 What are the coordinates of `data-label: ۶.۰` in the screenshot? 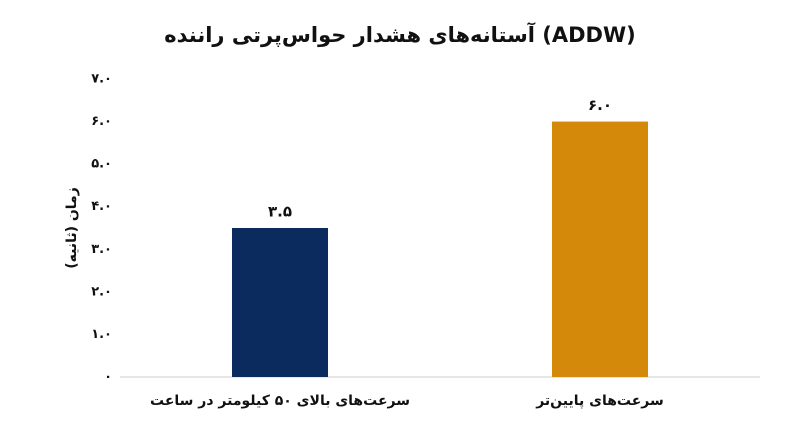 It's located at (600, 105).